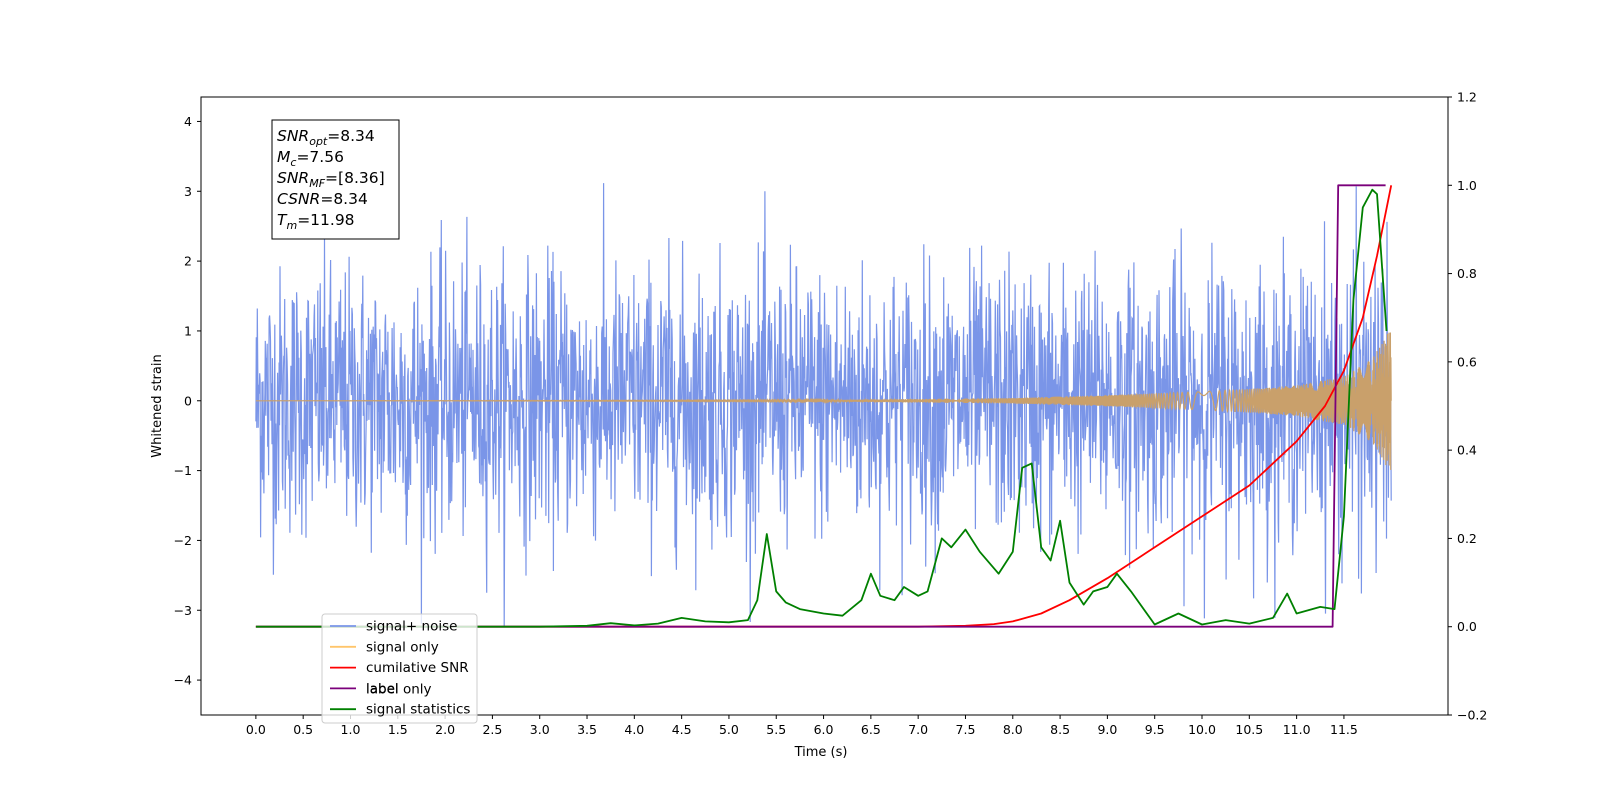 Image resolution: width=1600 pixels, height=804 pixels. What do you see at coordinates (1467, 538) in the screenshot?
I see `y2-tick-label: 0.2` at bounding box center [1467, 538].